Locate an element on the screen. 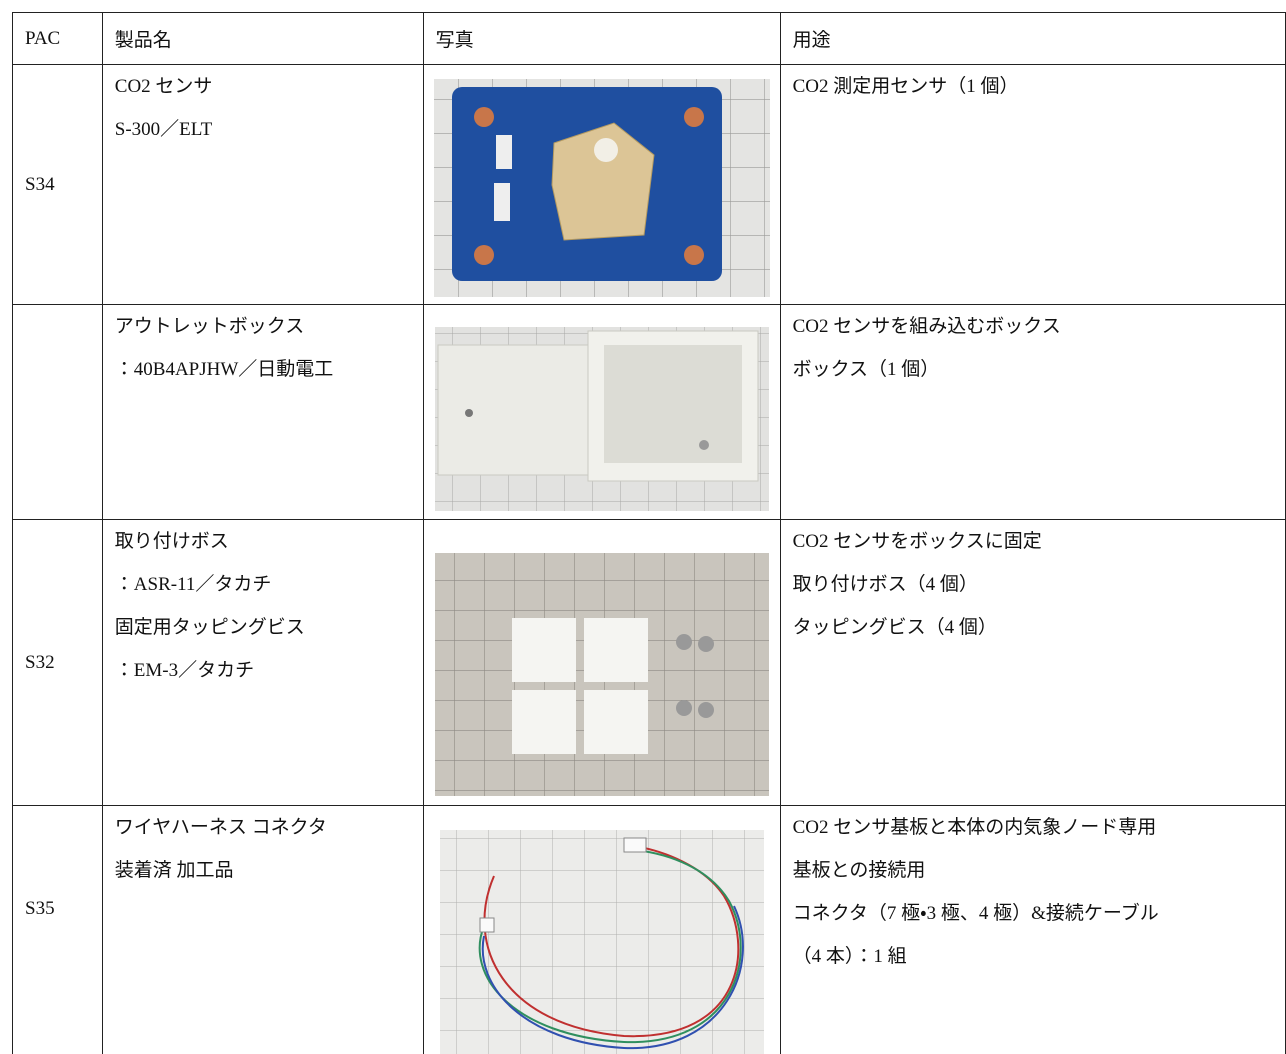  header-row: PAC 製品名 写真 用途 is located at coordinates (649, 38).